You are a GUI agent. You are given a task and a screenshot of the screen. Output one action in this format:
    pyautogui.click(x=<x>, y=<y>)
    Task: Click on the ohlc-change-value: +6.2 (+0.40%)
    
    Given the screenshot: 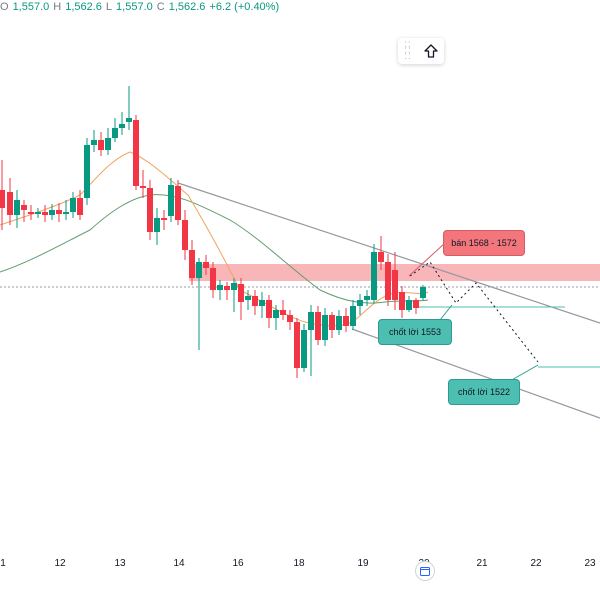 What is the action you would take?
    pyautogui.click(x=244, y=7)
    